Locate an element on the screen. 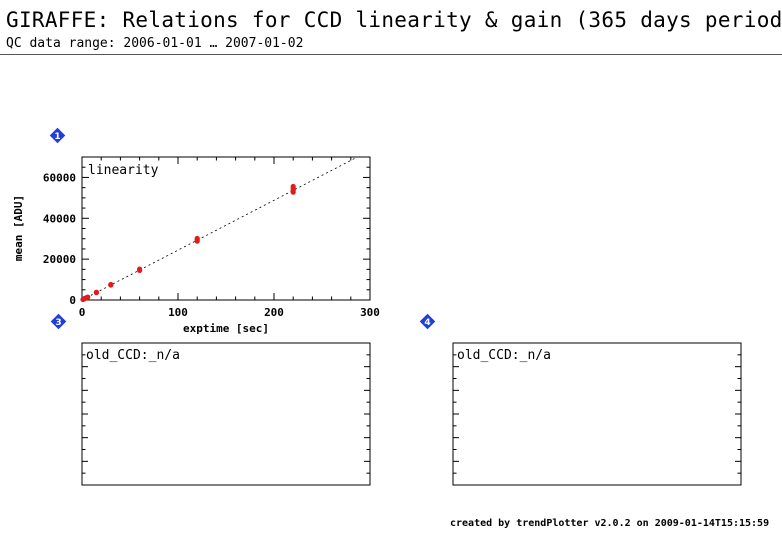  y-tick-label: 20000 is located at coordinates (59, 259).